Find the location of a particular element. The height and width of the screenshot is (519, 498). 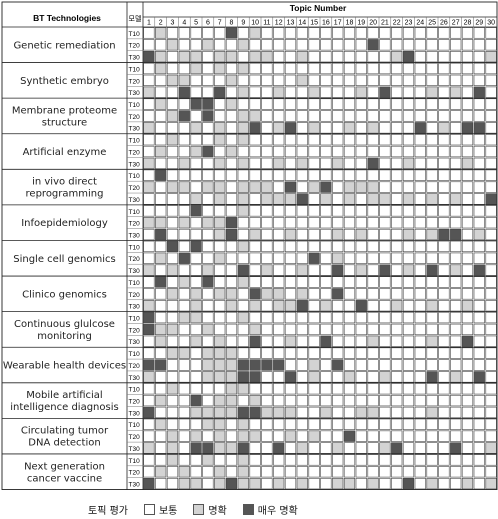

topic-label-9: 9 is located at coordinates (243, 23).